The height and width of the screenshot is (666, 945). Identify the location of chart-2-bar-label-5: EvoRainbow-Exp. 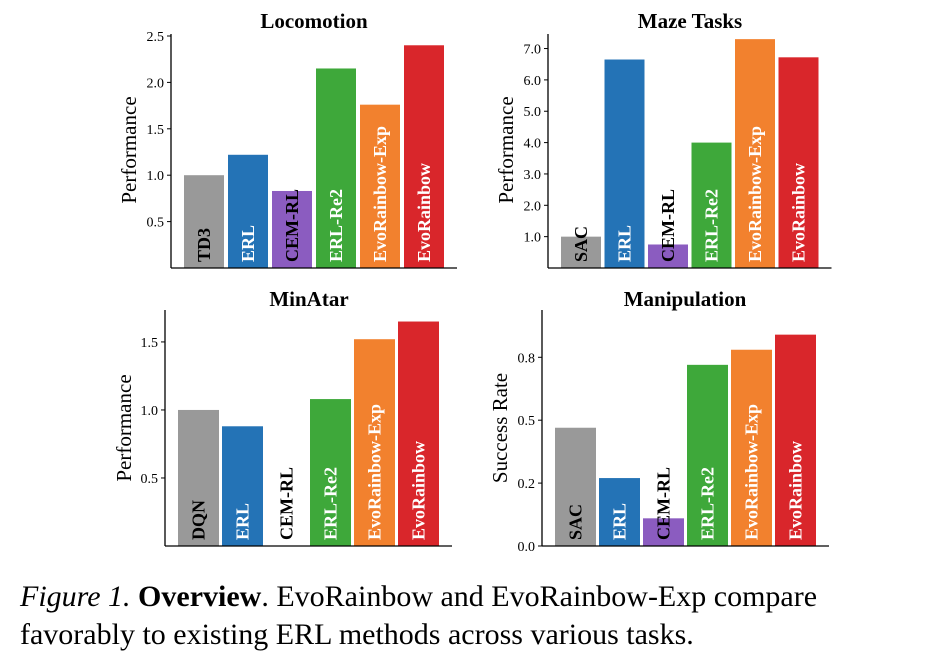
(755, 194).